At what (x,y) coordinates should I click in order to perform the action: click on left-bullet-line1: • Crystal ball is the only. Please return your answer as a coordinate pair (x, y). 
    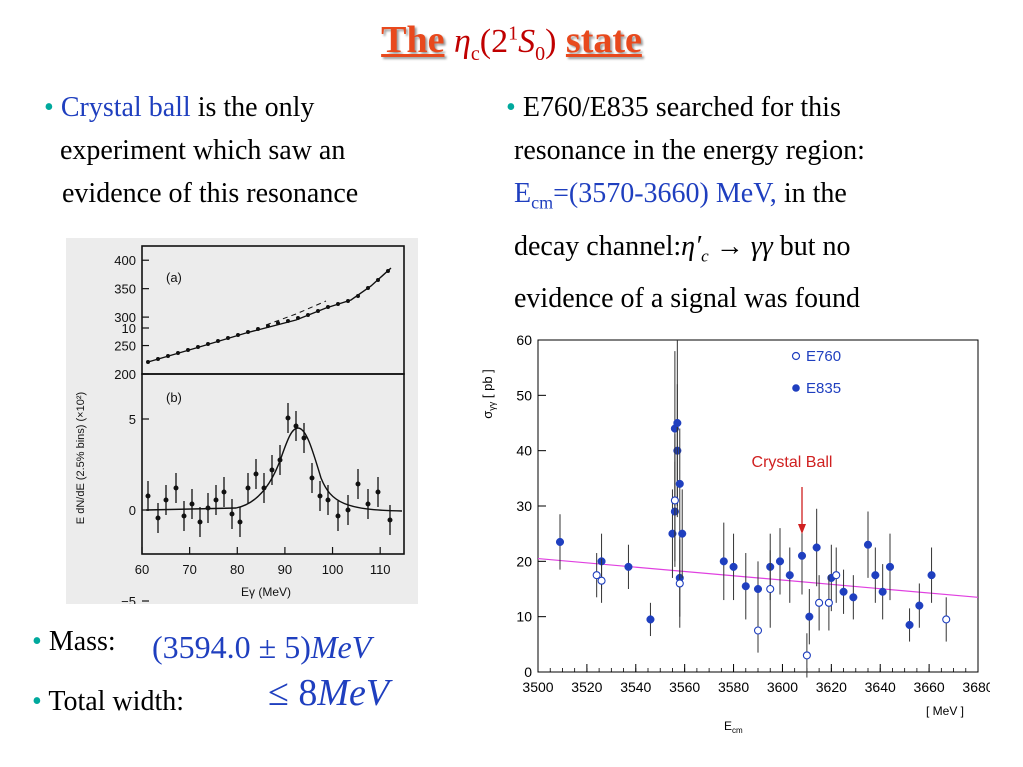
    Looking at the image, I should click on (254, 107).